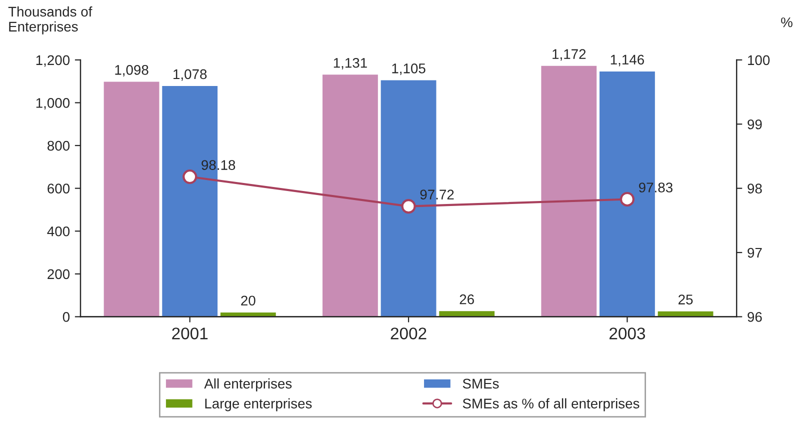 This screenshot has height=428, width=805. Describe the element at coordinates (53, 104) in the screenshot. I see `y-tick-label: 1,000` at that location.